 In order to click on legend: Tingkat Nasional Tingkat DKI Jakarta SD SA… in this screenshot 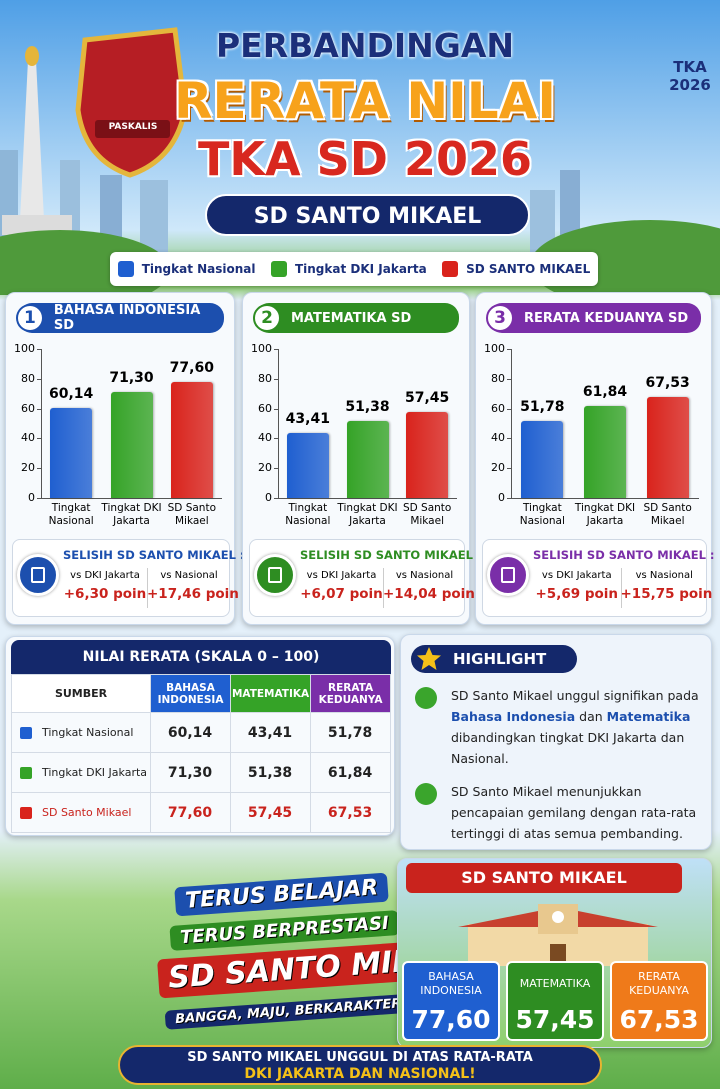, I will do `click(354, 269)`.